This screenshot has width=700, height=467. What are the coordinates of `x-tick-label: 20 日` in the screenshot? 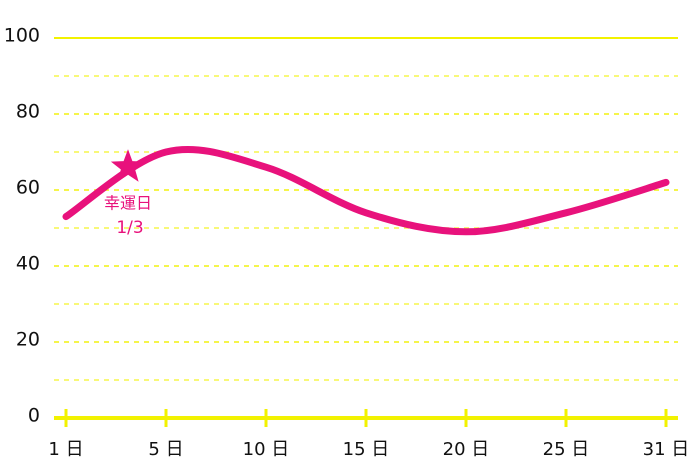 It's located at (466, 449).